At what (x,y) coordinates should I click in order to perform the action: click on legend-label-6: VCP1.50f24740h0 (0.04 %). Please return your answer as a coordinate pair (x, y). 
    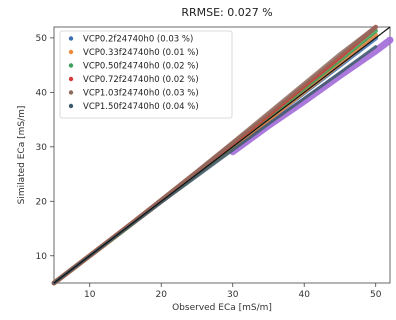
    Looking at the image, I should click on (141, 107).